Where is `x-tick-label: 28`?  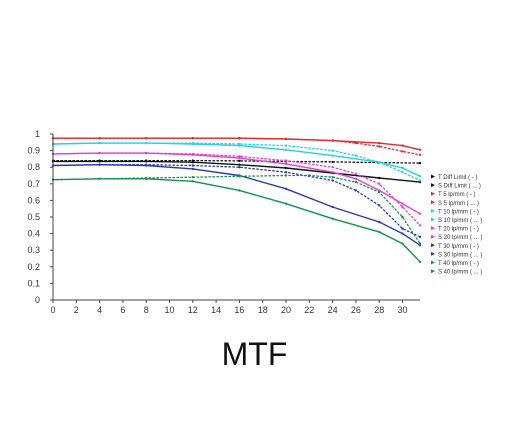
x-tick-label: 28 is located at coordinates (379, 310).